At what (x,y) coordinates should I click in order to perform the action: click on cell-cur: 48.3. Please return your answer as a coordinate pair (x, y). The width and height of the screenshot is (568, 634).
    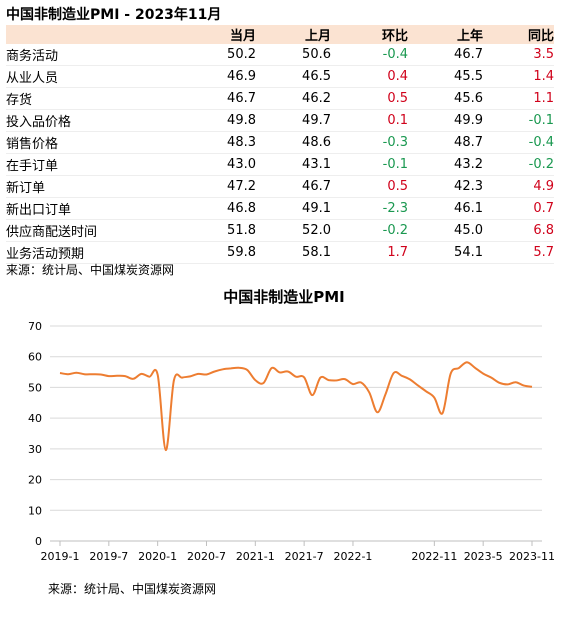
    Looking at the image, I should click on (216, 142).